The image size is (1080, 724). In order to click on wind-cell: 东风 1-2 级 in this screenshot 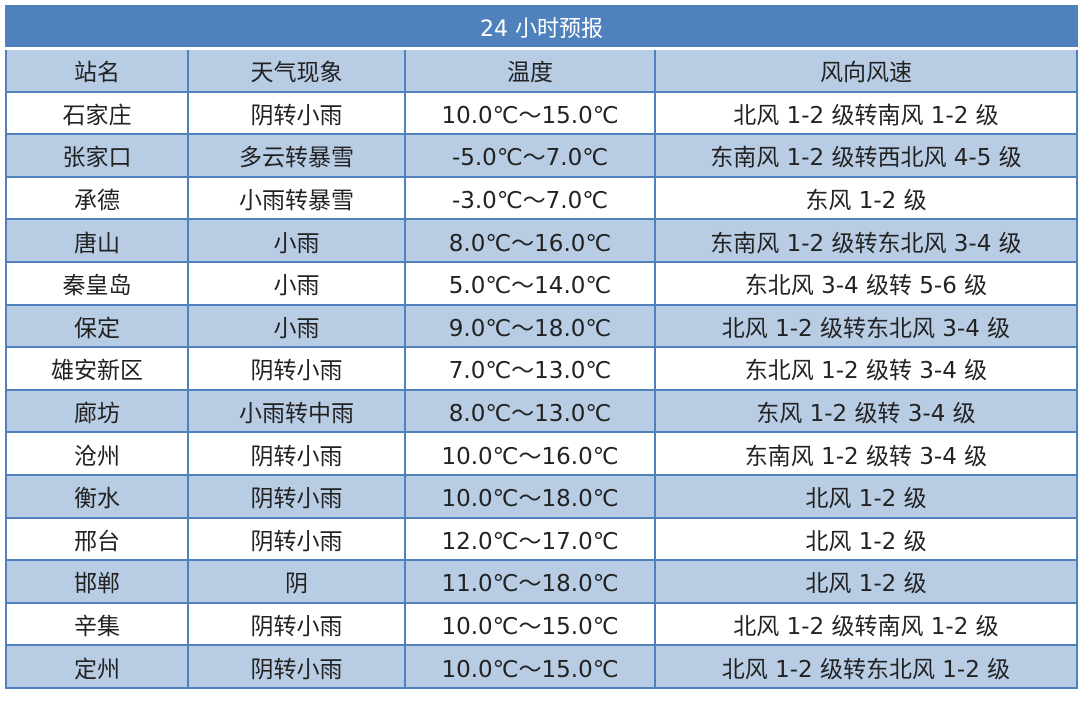, I will do `click(866, 198)`.